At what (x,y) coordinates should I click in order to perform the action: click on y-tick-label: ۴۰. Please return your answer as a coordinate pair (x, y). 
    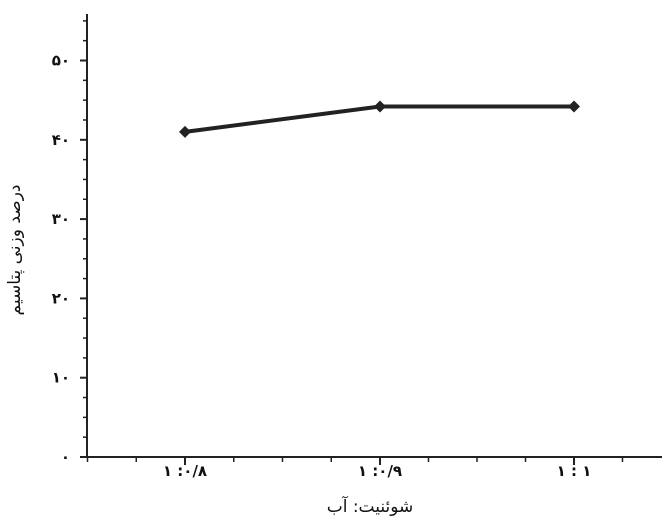
    Looking at the image, I should click on (61, 140).